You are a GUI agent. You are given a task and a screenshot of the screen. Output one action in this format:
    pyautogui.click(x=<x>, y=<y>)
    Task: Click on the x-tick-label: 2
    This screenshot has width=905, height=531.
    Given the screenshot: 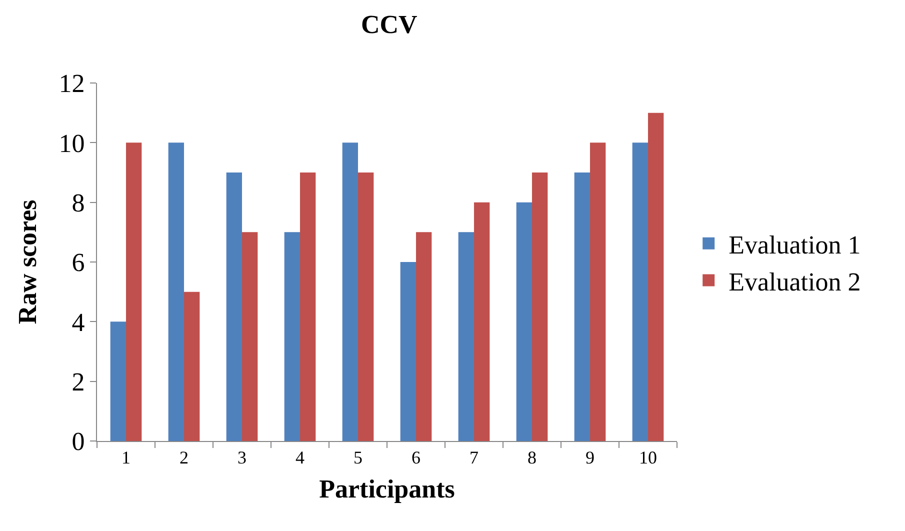 What is the action you would take?
    pyautogui.click(x=184, y=458)
    